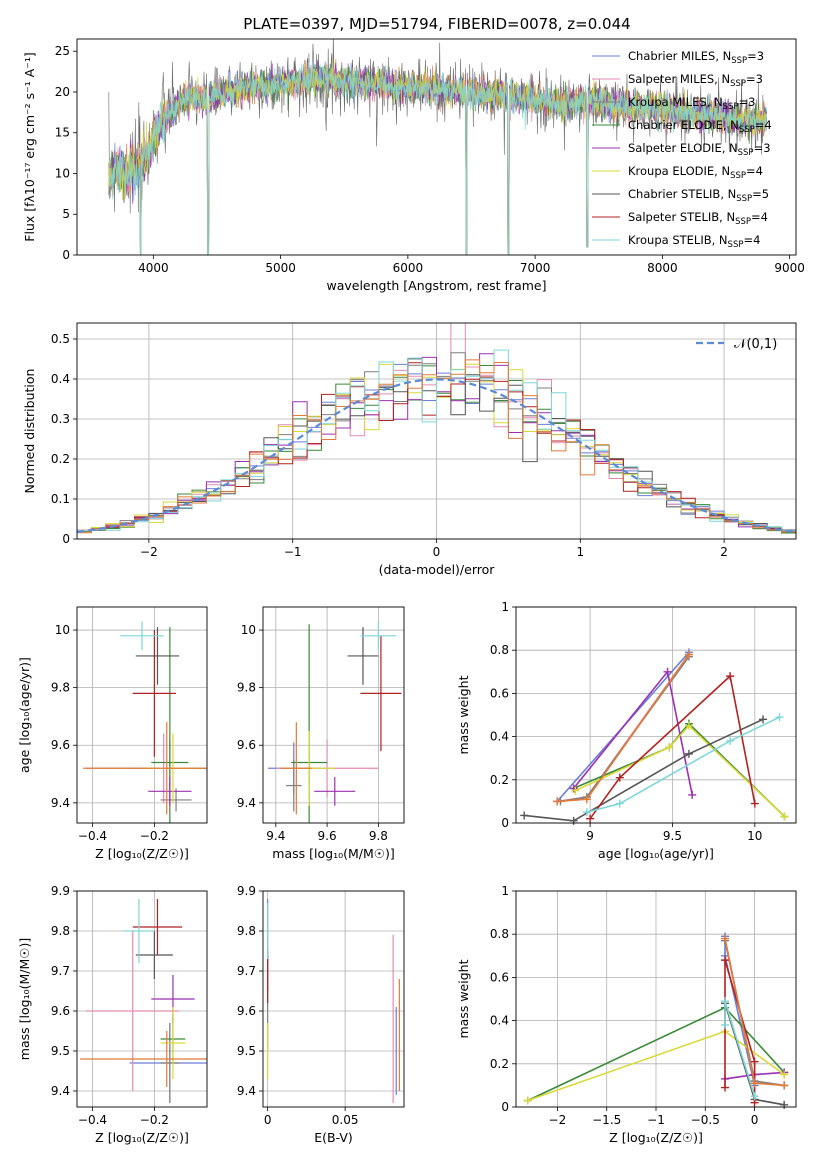 The image size is (819, 1170). I want to click on x-tick-label: 9000, so click(789, 268).